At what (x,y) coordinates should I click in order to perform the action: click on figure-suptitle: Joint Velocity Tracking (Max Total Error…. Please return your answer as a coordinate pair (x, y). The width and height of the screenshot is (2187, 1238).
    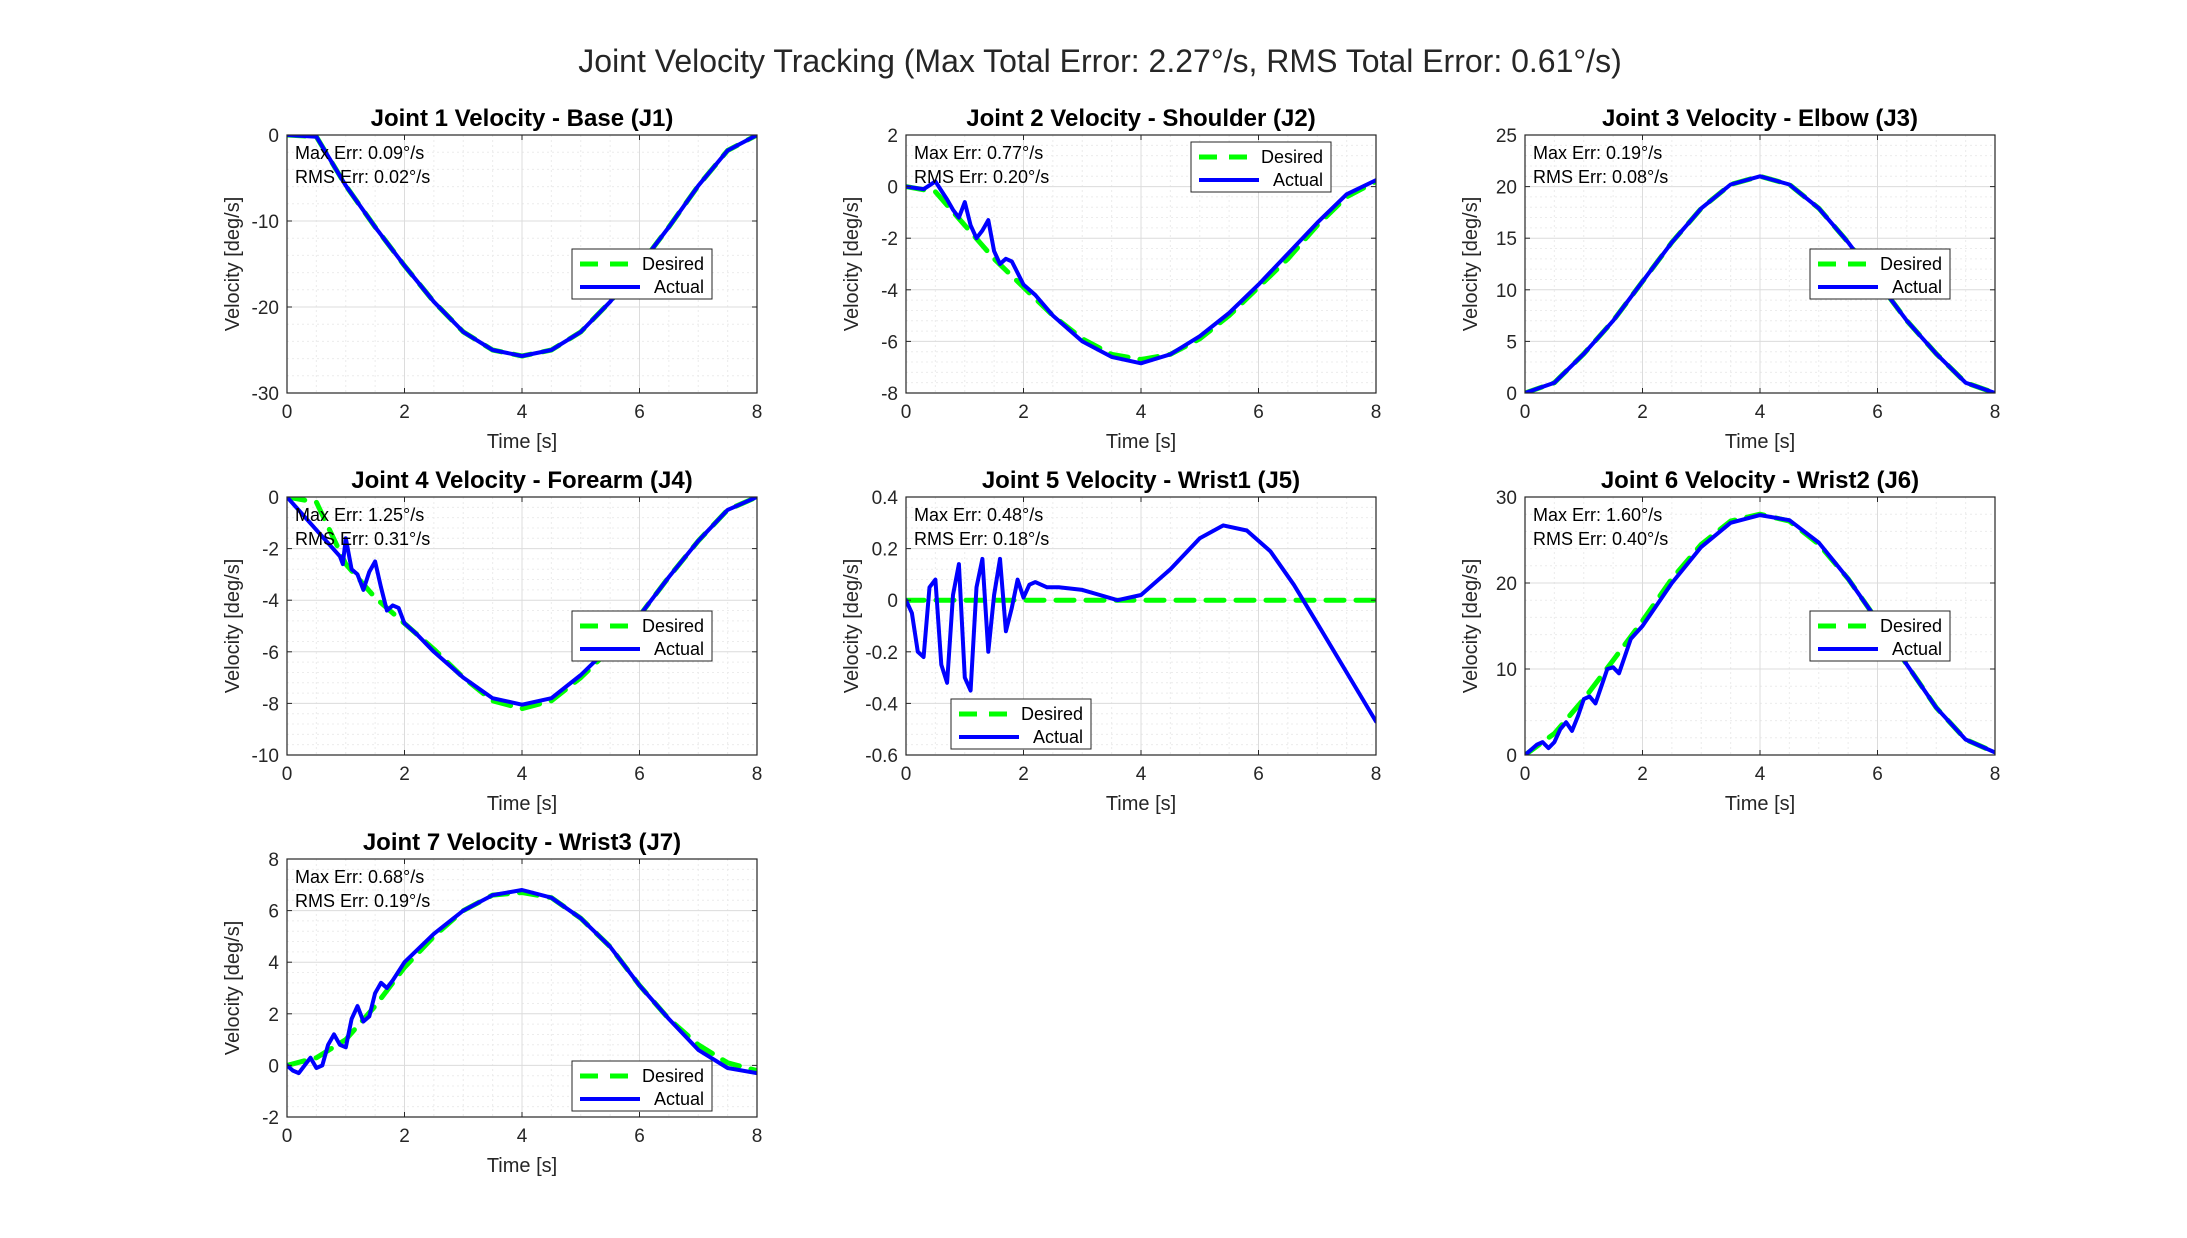
    Looking at the image, I should click on (1099, 61).